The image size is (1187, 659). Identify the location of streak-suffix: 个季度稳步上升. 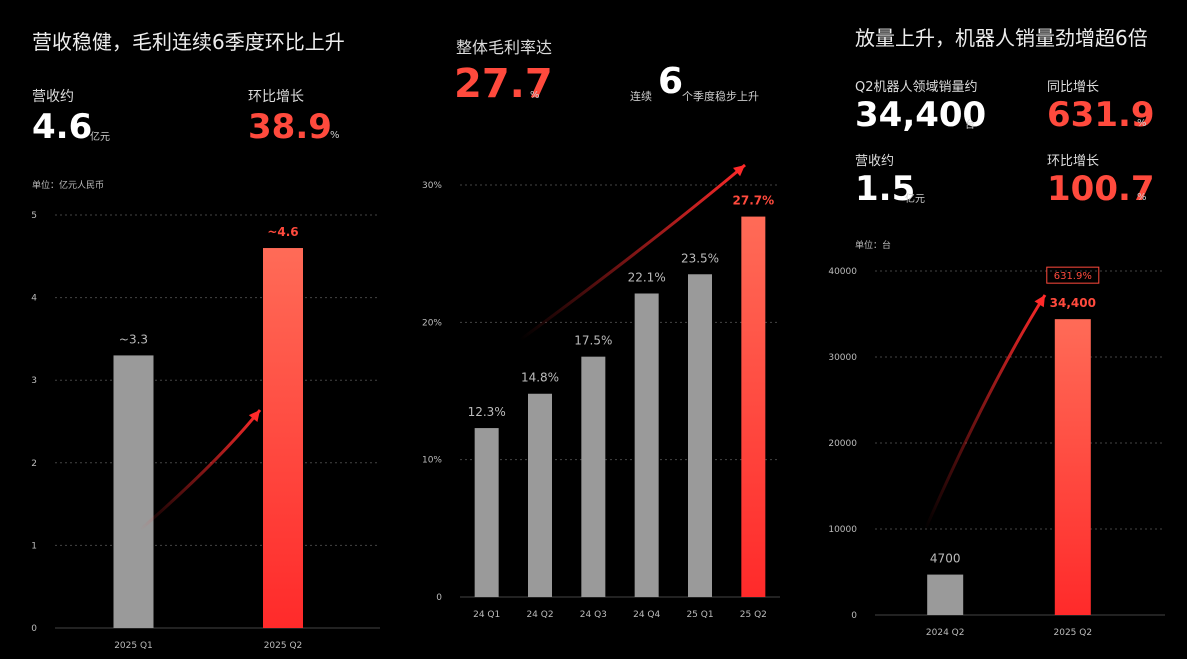
(720, 96).